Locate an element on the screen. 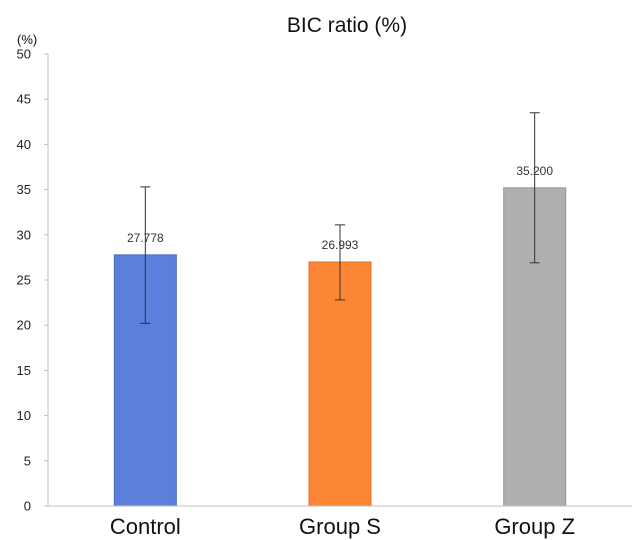  y-tick-label: 15 is located at coordinates (24, 370).